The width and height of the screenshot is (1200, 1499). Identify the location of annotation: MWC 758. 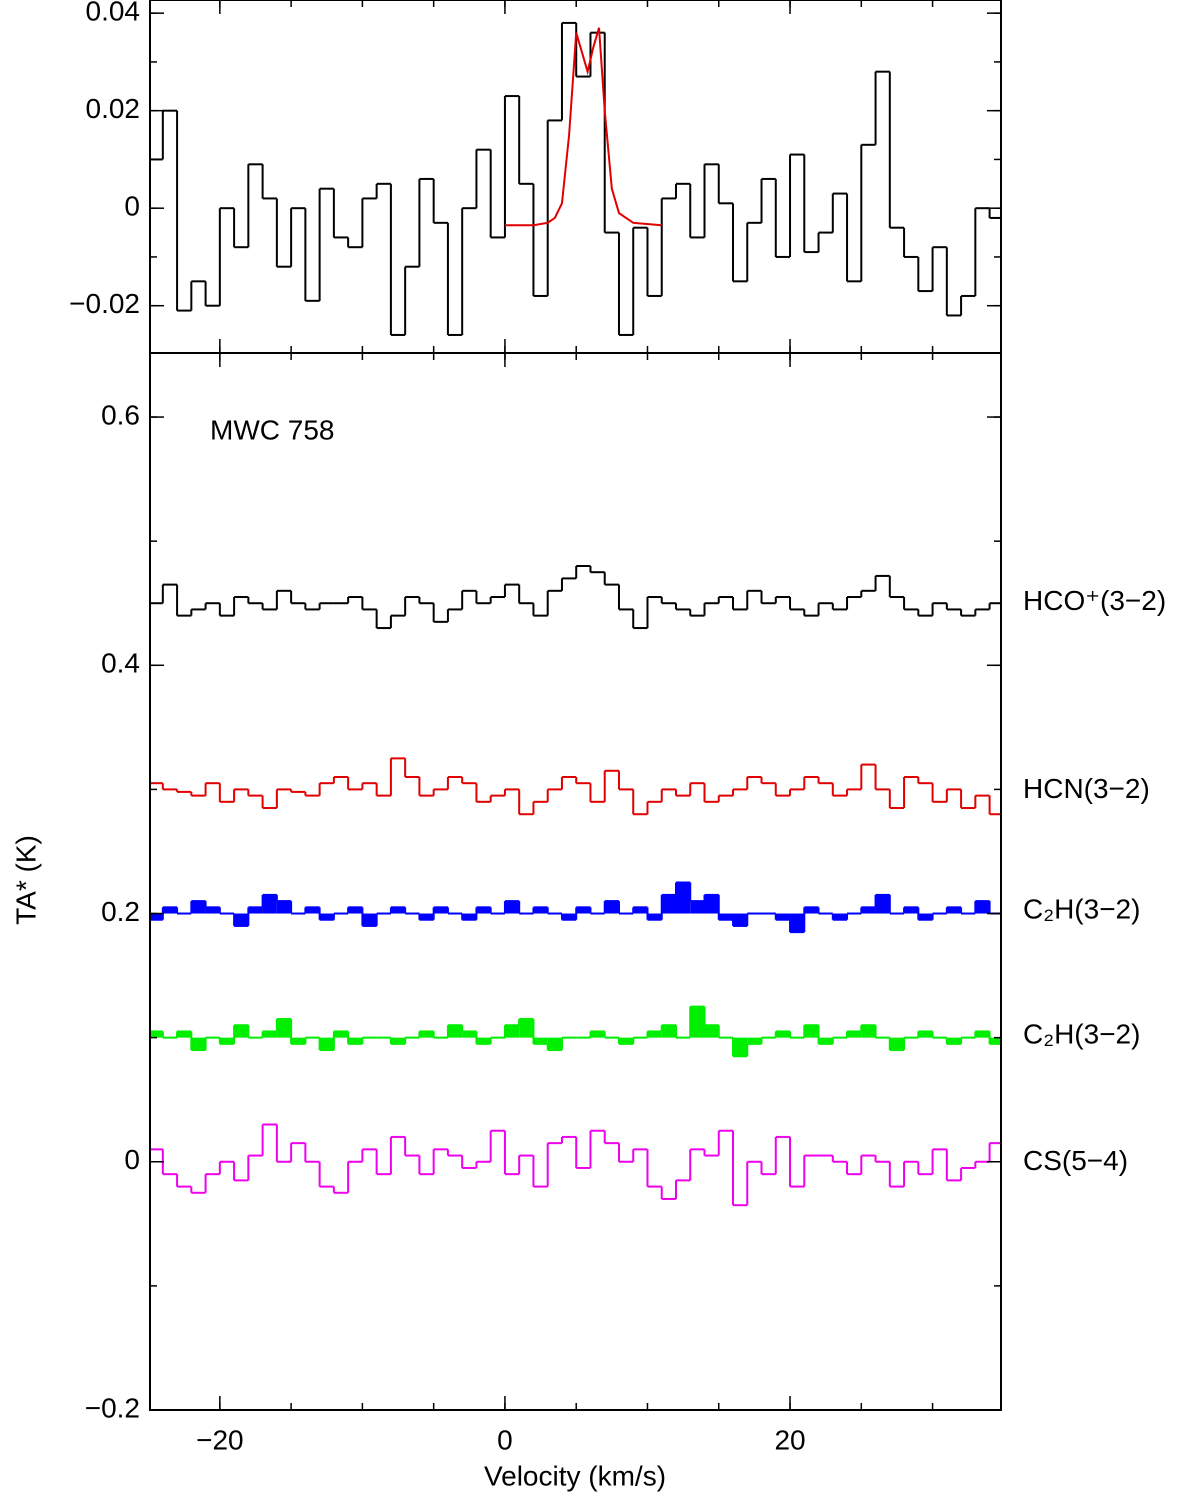
(272, 429).